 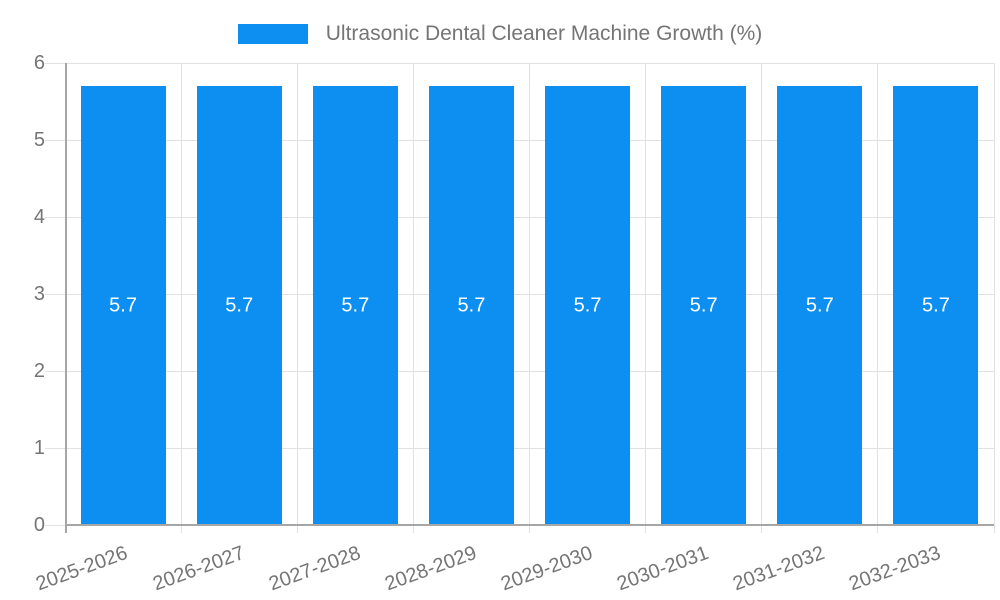 What do you see at coordinates (39, 371) in the screenshot?
I see `y-axis-tick-label: 2` at bounding box center [39, 371].